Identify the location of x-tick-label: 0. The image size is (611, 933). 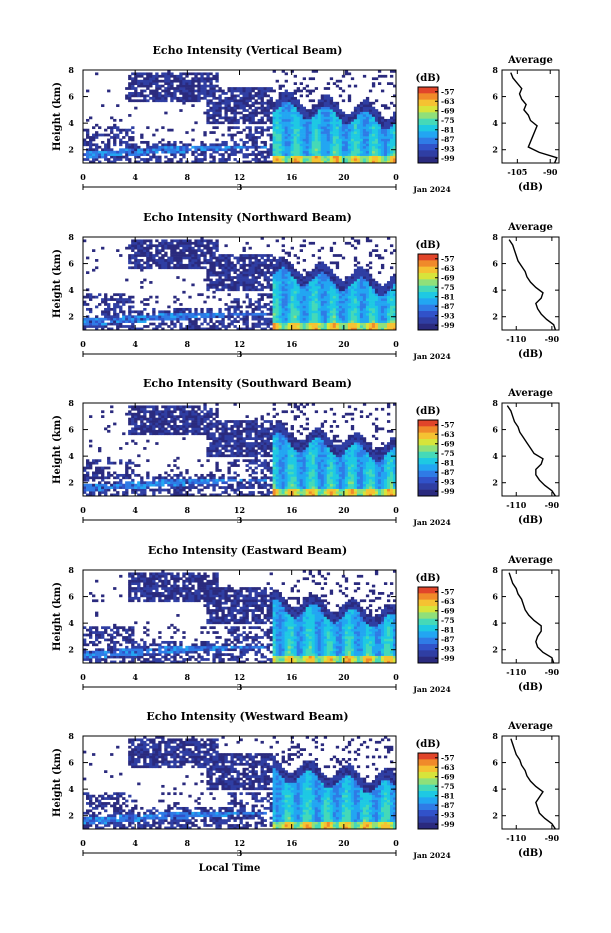
(396, 177).